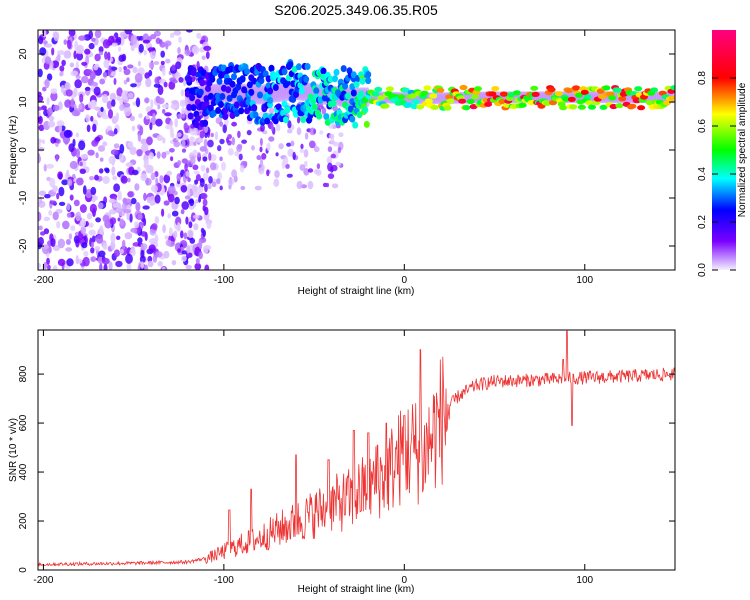 The image size is (750, 600). What do you see at coordinates (13, 450) in the screenshot?
I see `snr-y-label: SNR (10 * v/v)` at bounding box center [13, 450].